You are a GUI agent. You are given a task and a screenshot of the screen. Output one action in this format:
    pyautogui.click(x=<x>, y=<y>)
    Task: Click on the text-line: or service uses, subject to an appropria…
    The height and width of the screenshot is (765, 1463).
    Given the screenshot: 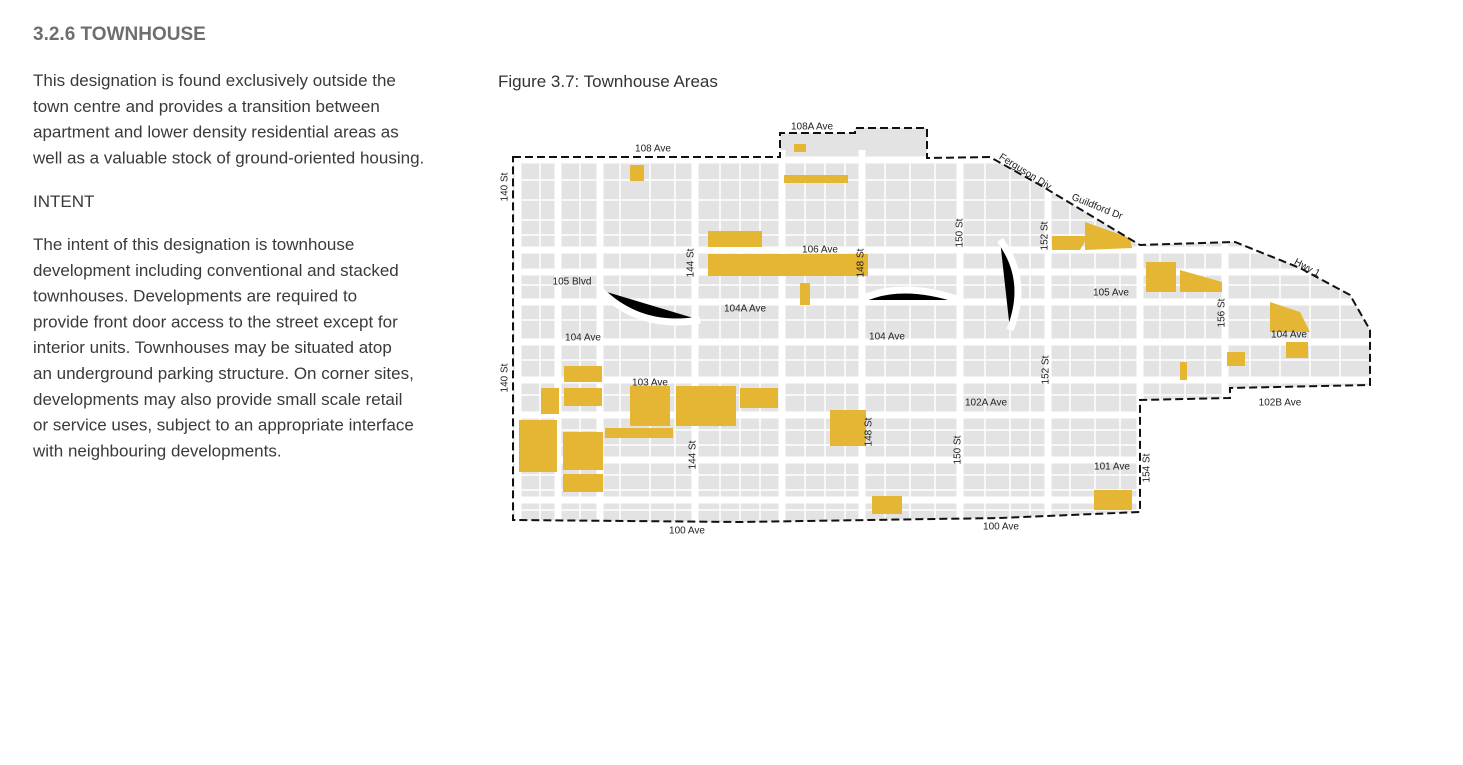 What is the action you would take?
    pyautogui.click(x=223, y=425)
    